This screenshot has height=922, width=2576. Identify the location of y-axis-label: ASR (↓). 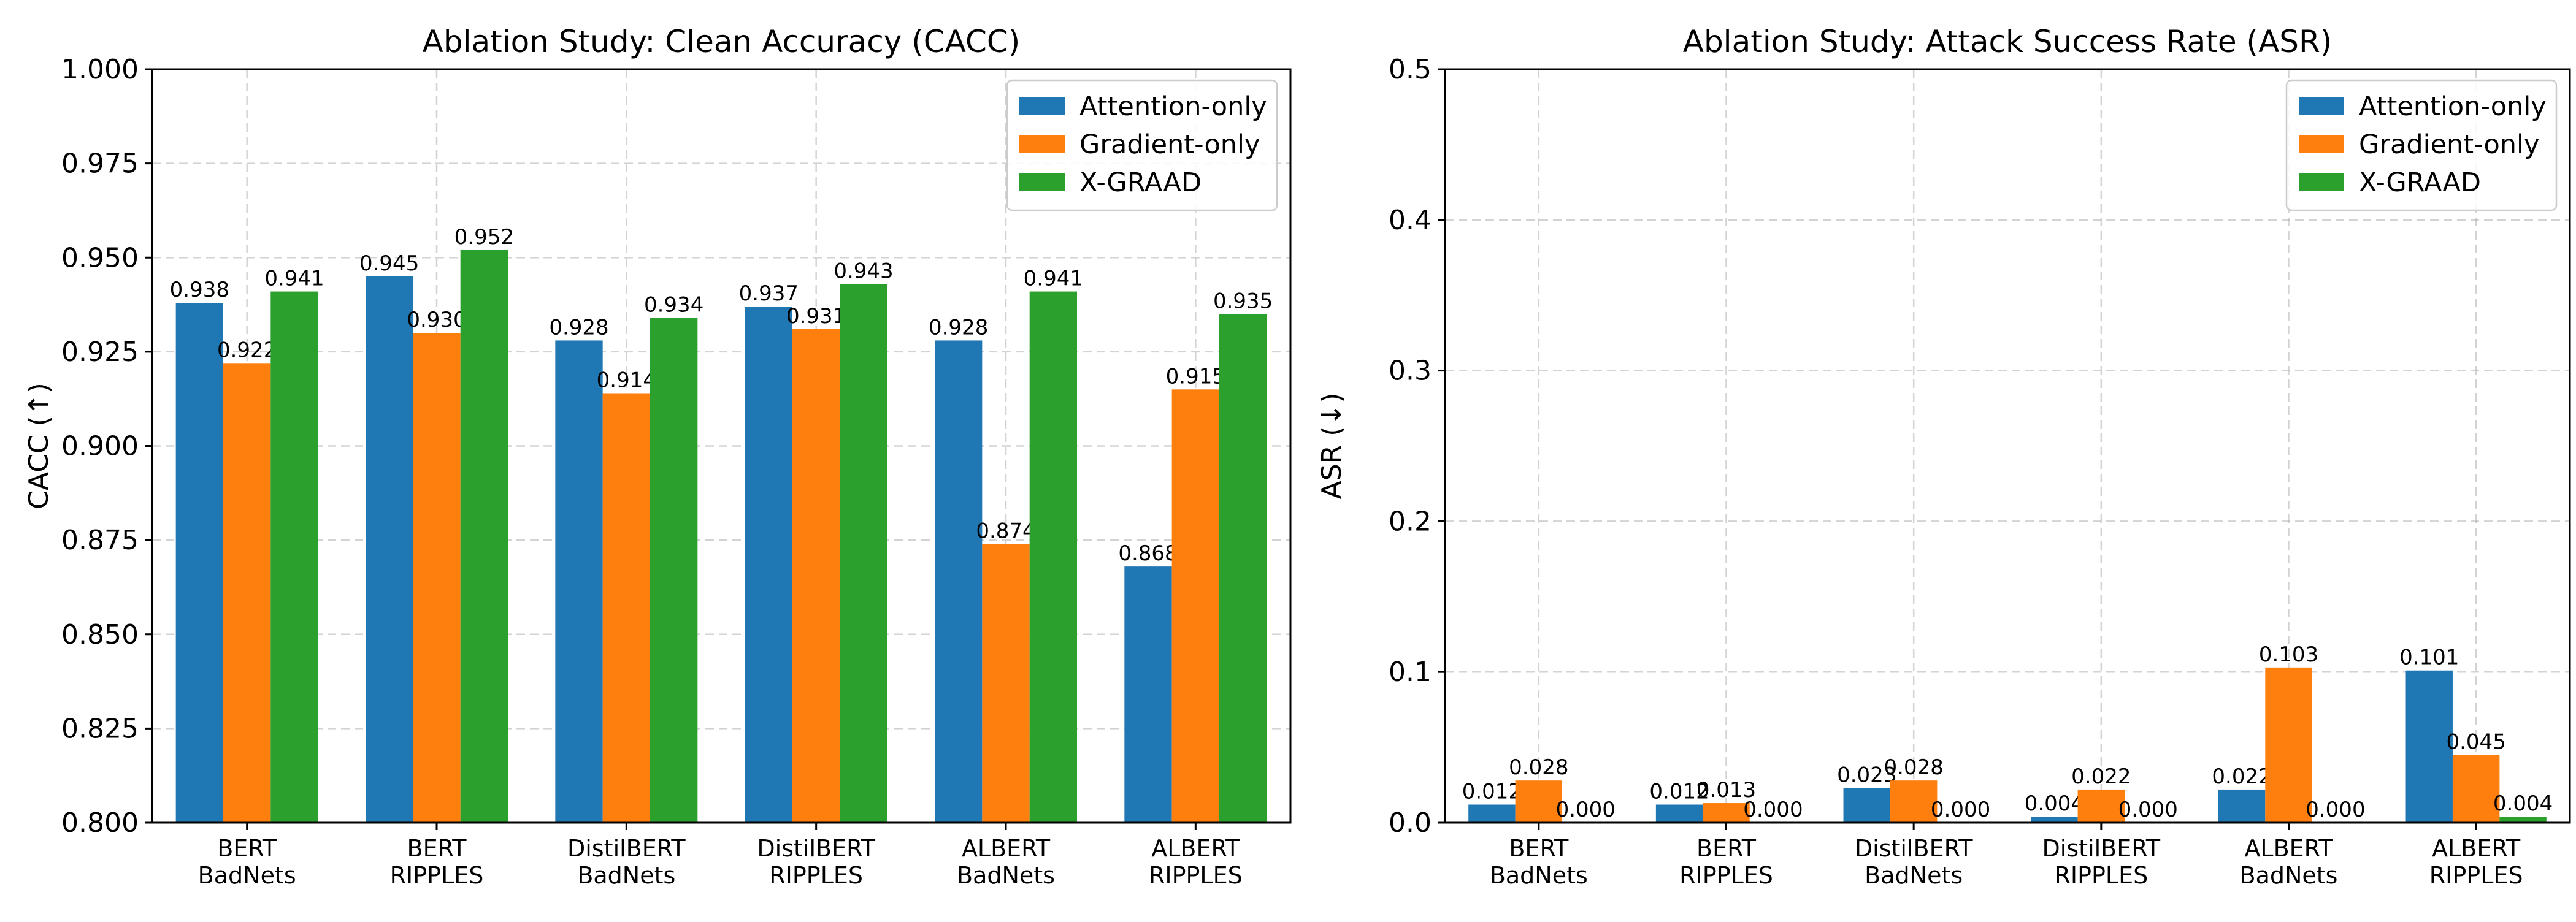
(1331, 446).